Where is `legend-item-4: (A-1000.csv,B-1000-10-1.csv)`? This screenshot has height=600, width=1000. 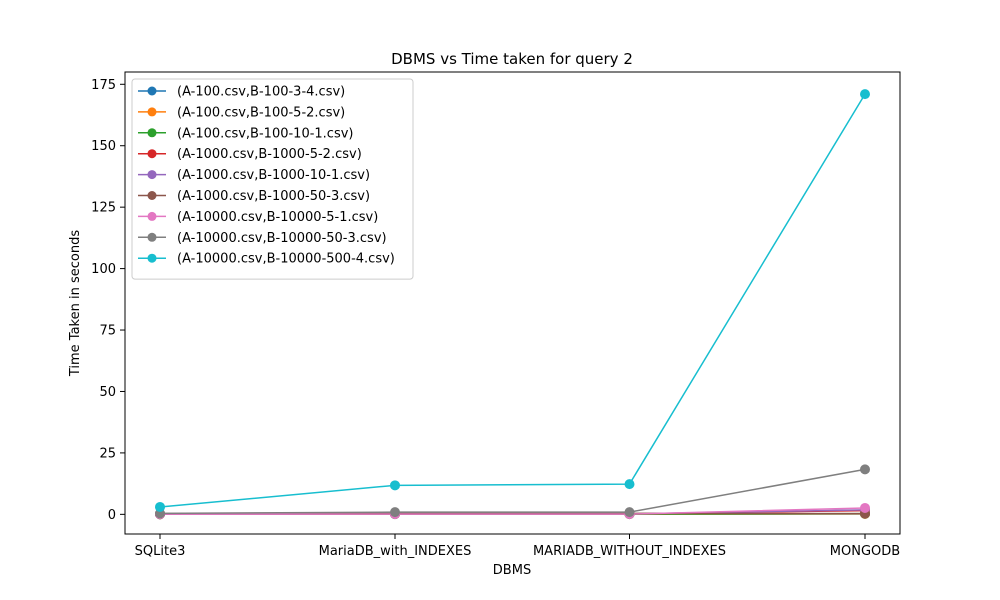
legend-item-4: (A-1000.csv,B-1000-10-1.csv) is located at coordinates (254, 175).